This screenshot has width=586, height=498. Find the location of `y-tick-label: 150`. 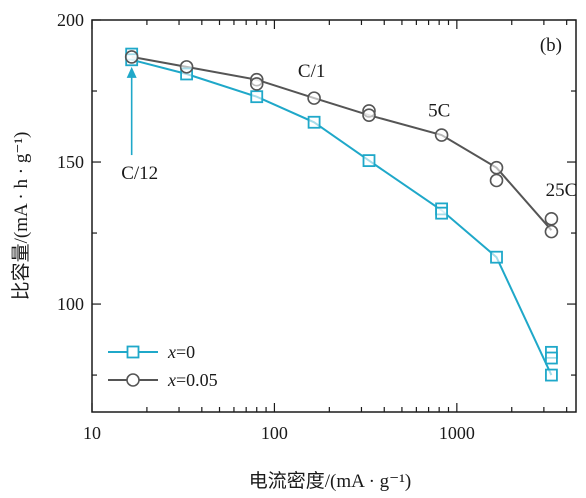

y-tick-label: 150 is located at coordinates (70, 162).